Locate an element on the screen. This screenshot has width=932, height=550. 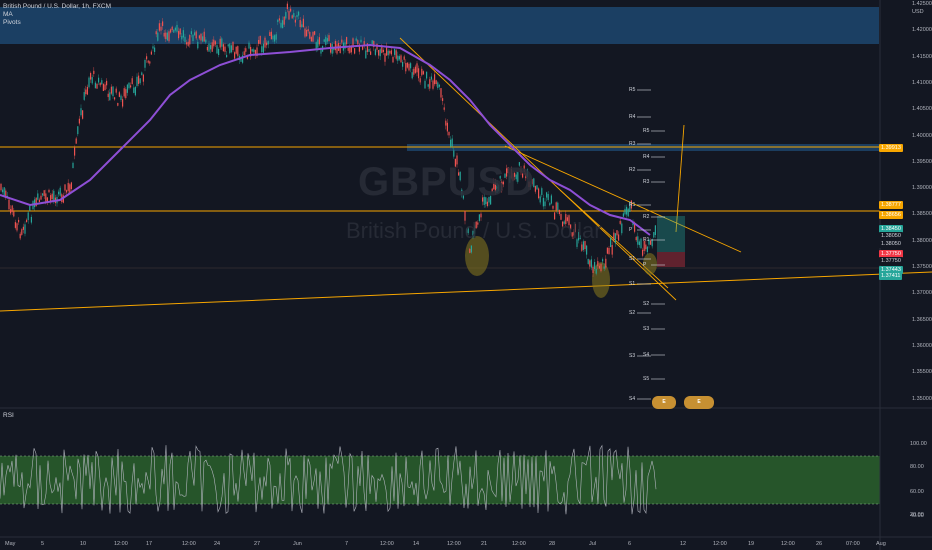
currency-label: USD is located at coordinates (918, 12).